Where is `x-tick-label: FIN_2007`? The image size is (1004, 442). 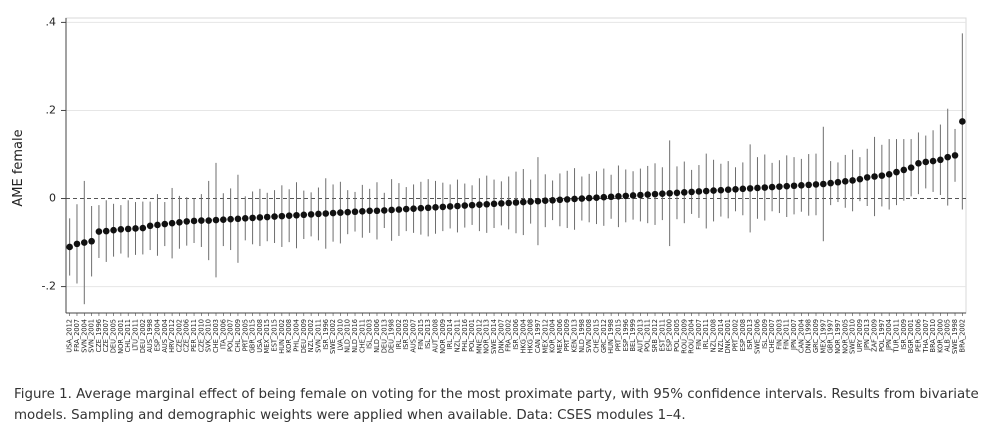
x-tick-label: FIN_2007 is located at coordinates (699, 334).